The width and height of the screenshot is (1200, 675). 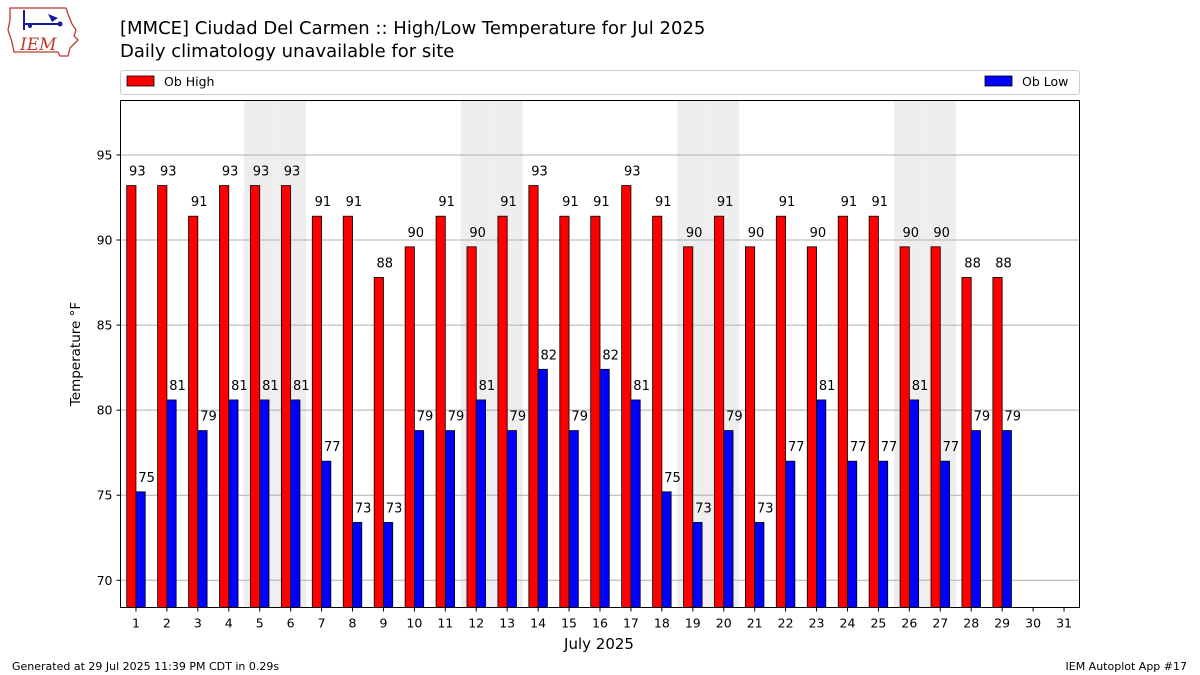 What do you see at coordinates (414, 623) in the screenshot?
I see `x-tick-label-10: 10` at bounding box center [414, 623].